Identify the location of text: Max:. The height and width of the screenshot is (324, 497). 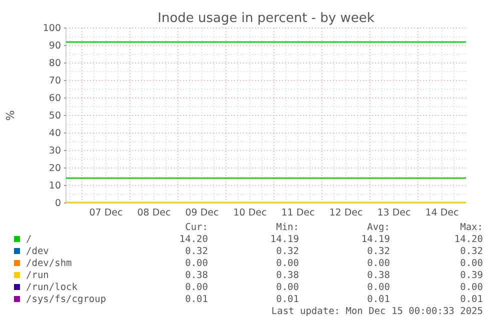
(471, 227).